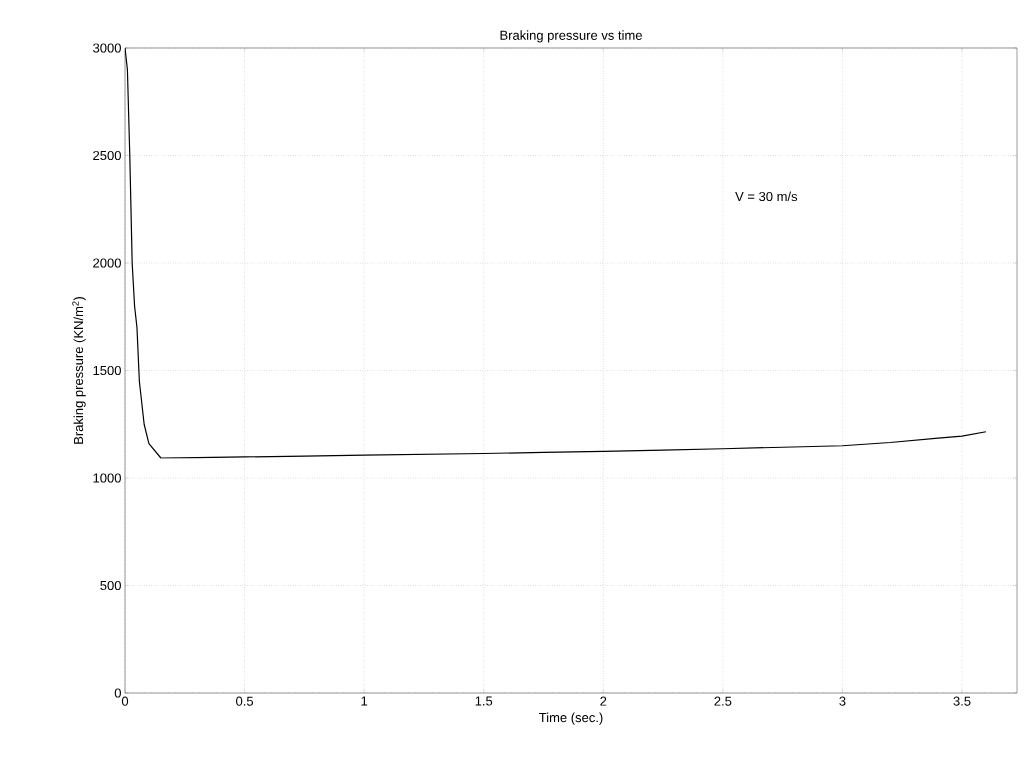 This screenshot has height=766, width=1032. What do you see at coordinates (117, 693) in the screenshot?
I see `y-tick-label: 0` at bounding box center [117, 693].